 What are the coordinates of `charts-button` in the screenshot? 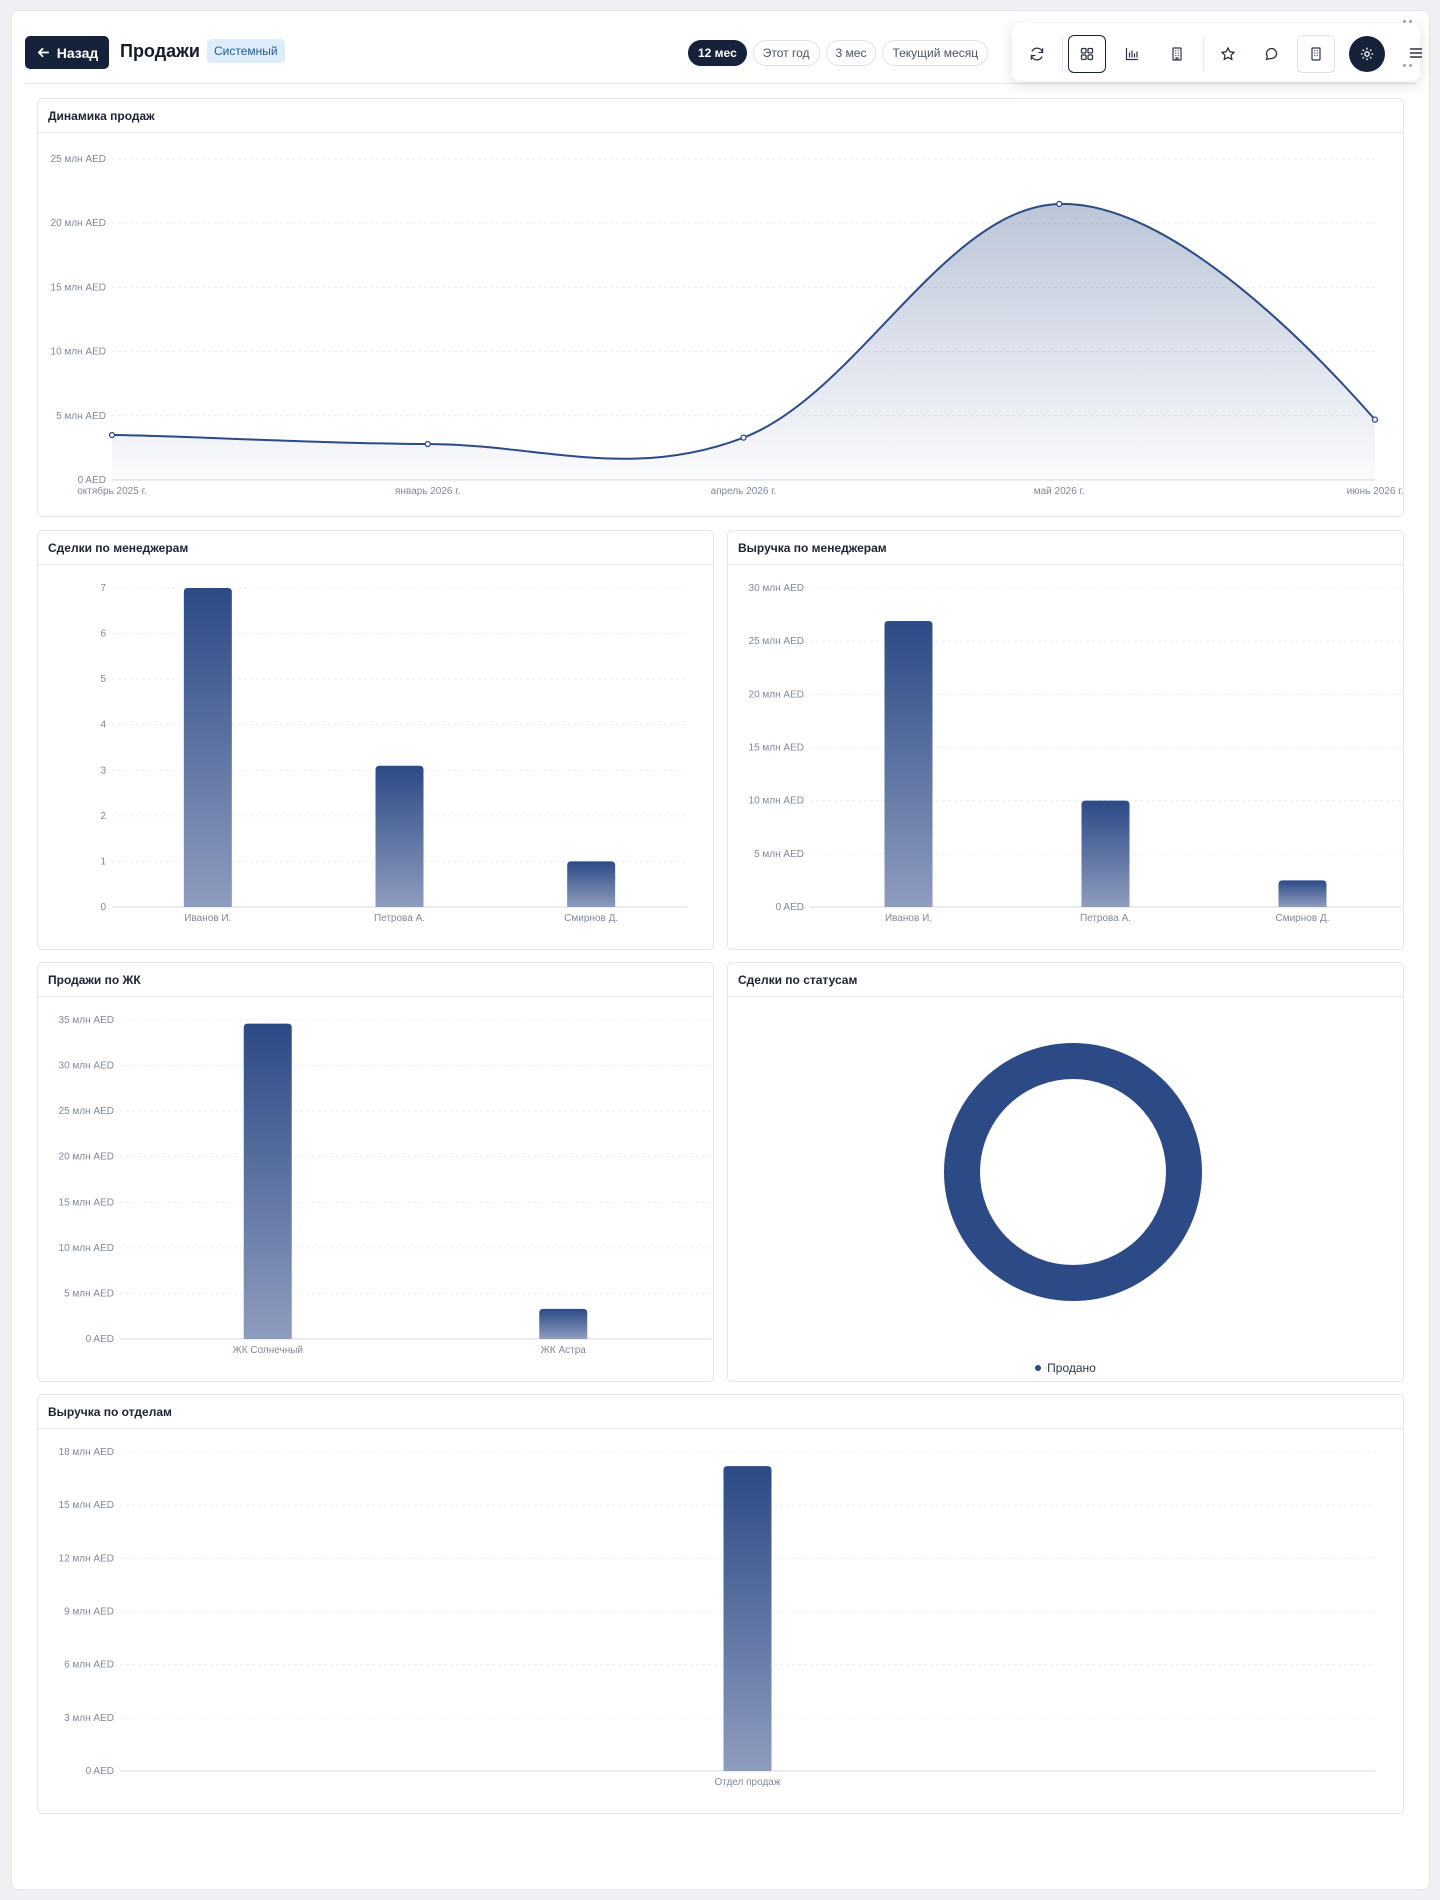 It's located at (1132, 54).